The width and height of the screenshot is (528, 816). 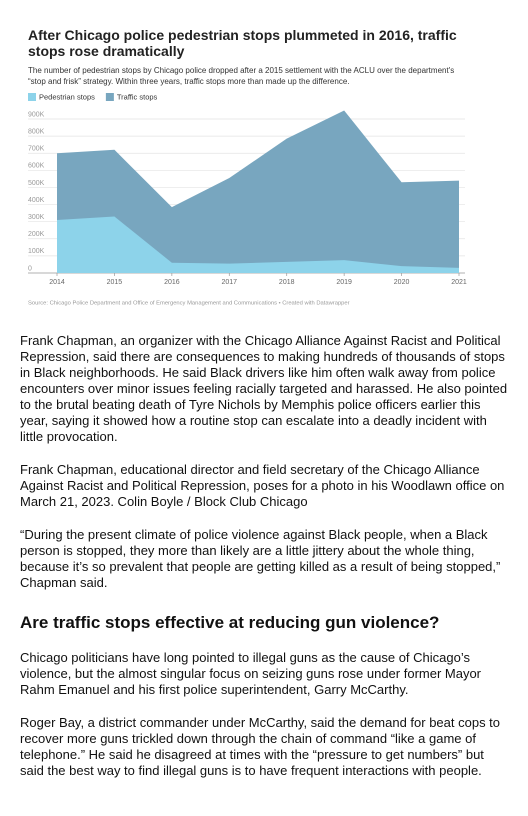 I want to click on y-tick-label: 0, so click(x=30, y=268).